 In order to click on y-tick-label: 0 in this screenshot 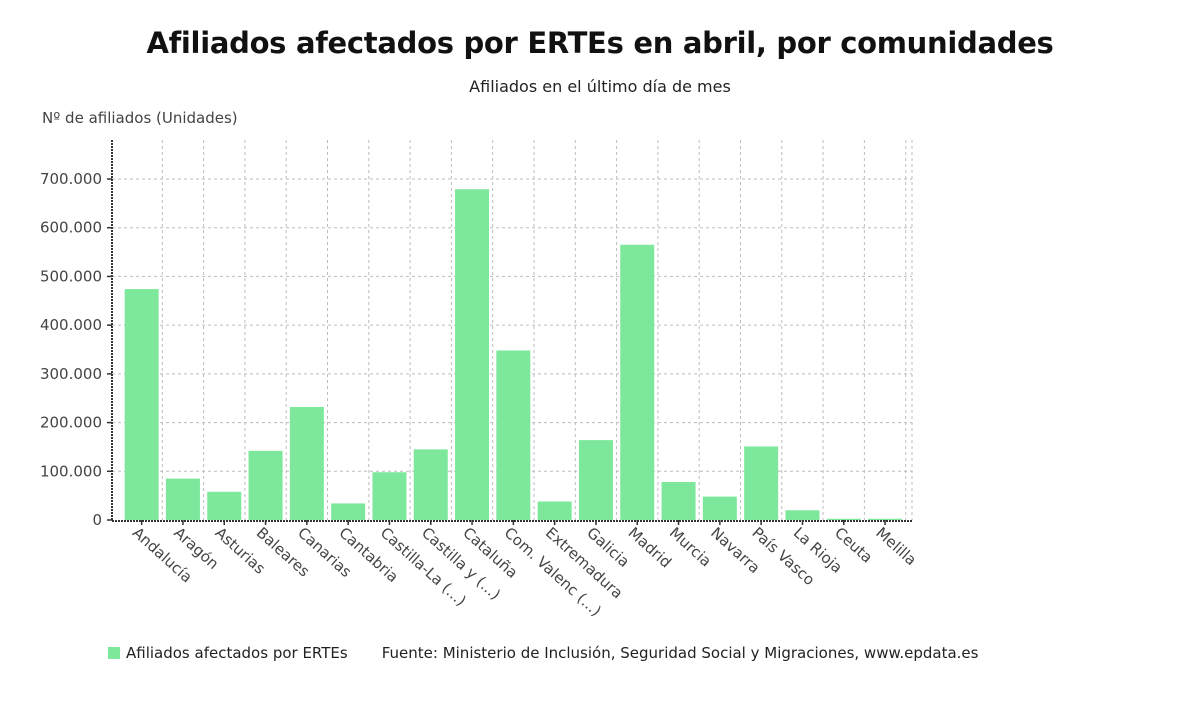, I will do `click(97, 520)`.